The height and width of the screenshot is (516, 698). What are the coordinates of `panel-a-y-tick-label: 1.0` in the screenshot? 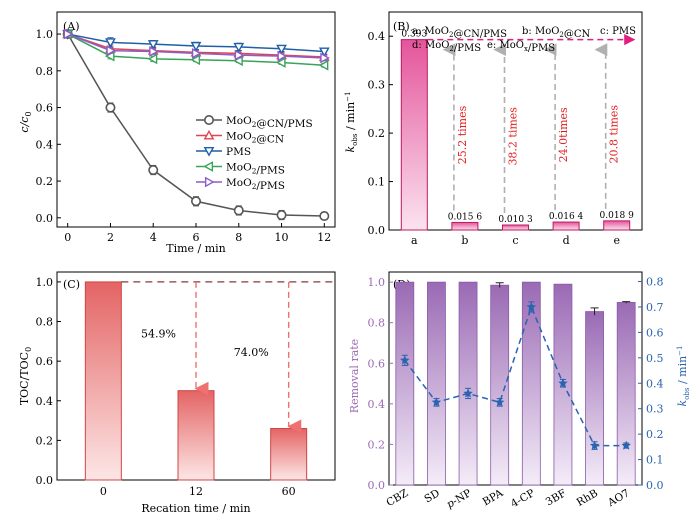 It's located at (45, 34).